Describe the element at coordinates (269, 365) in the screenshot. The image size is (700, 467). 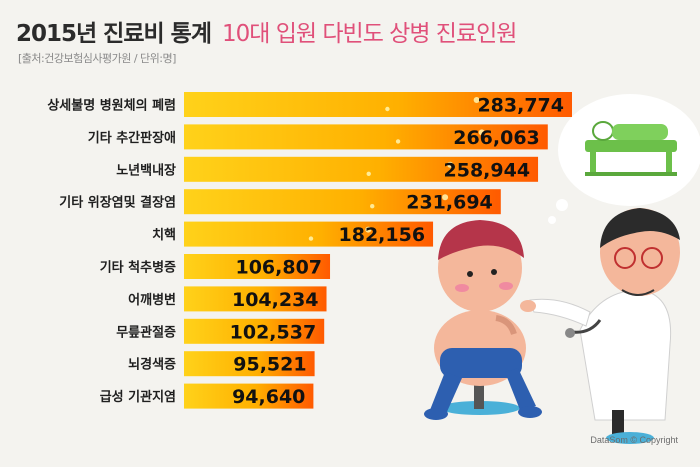
I see `value-label: 95,521` at that location.